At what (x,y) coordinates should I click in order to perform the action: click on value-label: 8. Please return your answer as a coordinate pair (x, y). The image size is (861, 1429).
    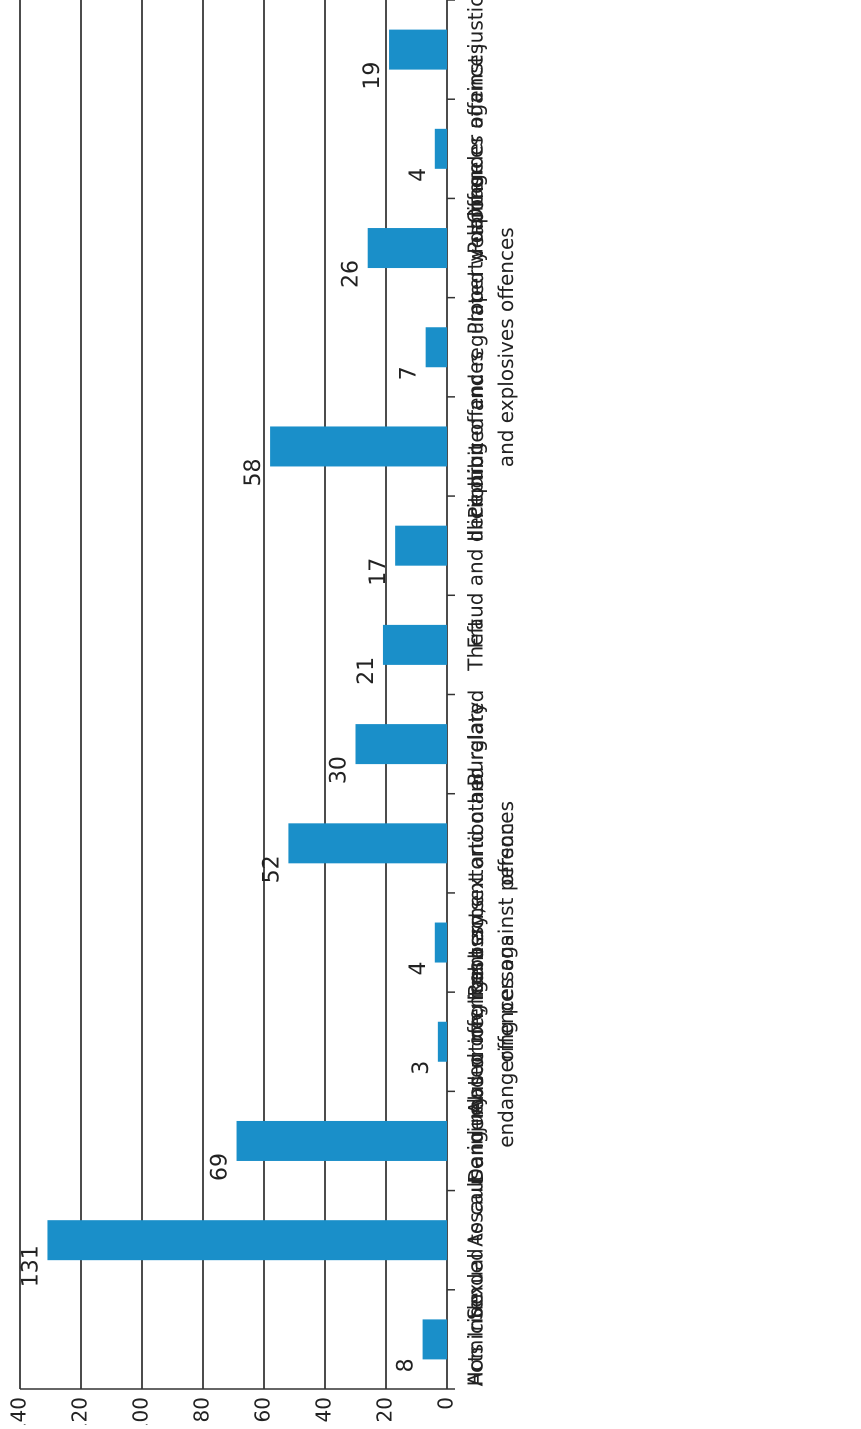
    Looking at the image, I should click on (406, 1365).